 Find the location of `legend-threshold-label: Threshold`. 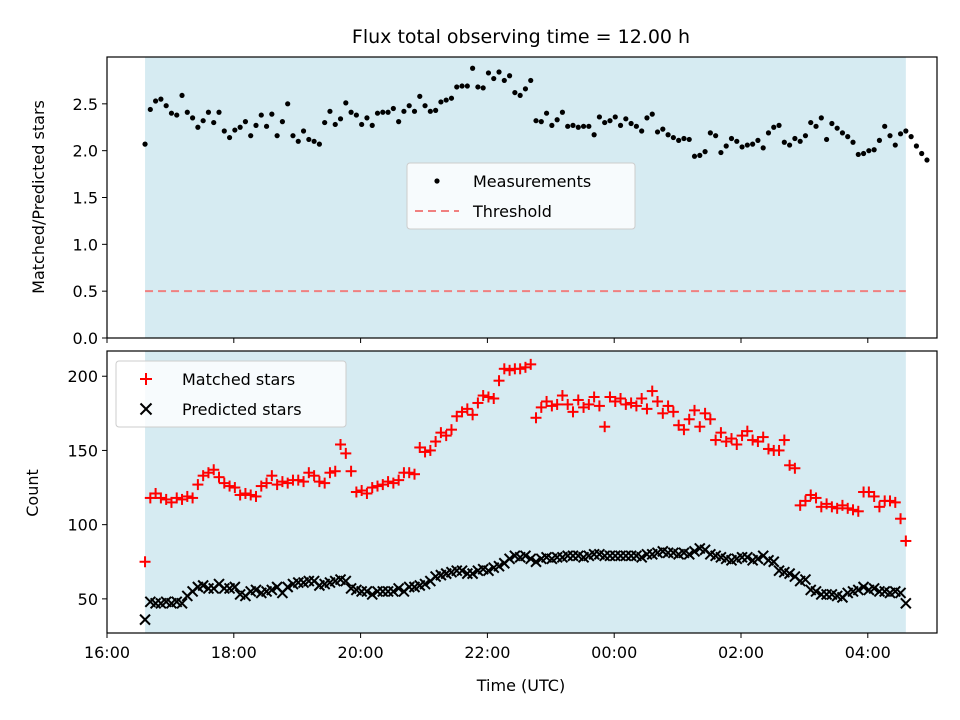

legend-threshold-label: Threshold is located at coordinates (512, 211).